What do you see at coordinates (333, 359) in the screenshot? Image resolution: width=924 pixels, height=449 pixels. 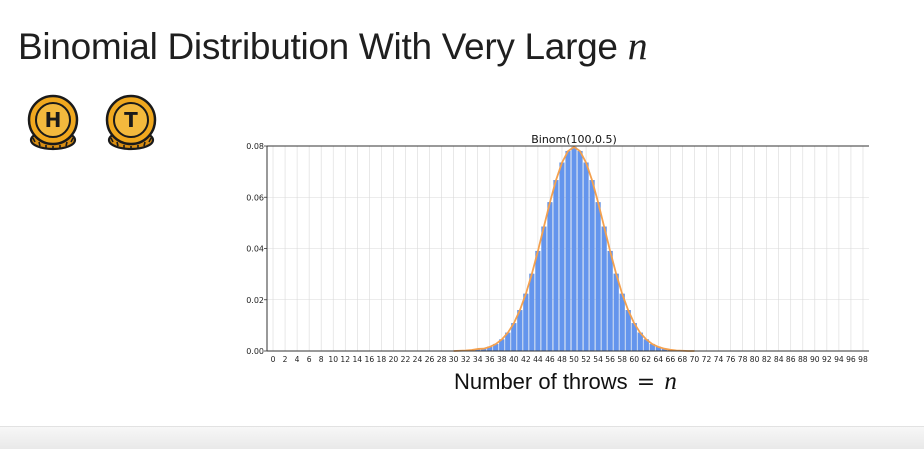 I see `x-tick-label: 10` at bounding box center [333, 359].